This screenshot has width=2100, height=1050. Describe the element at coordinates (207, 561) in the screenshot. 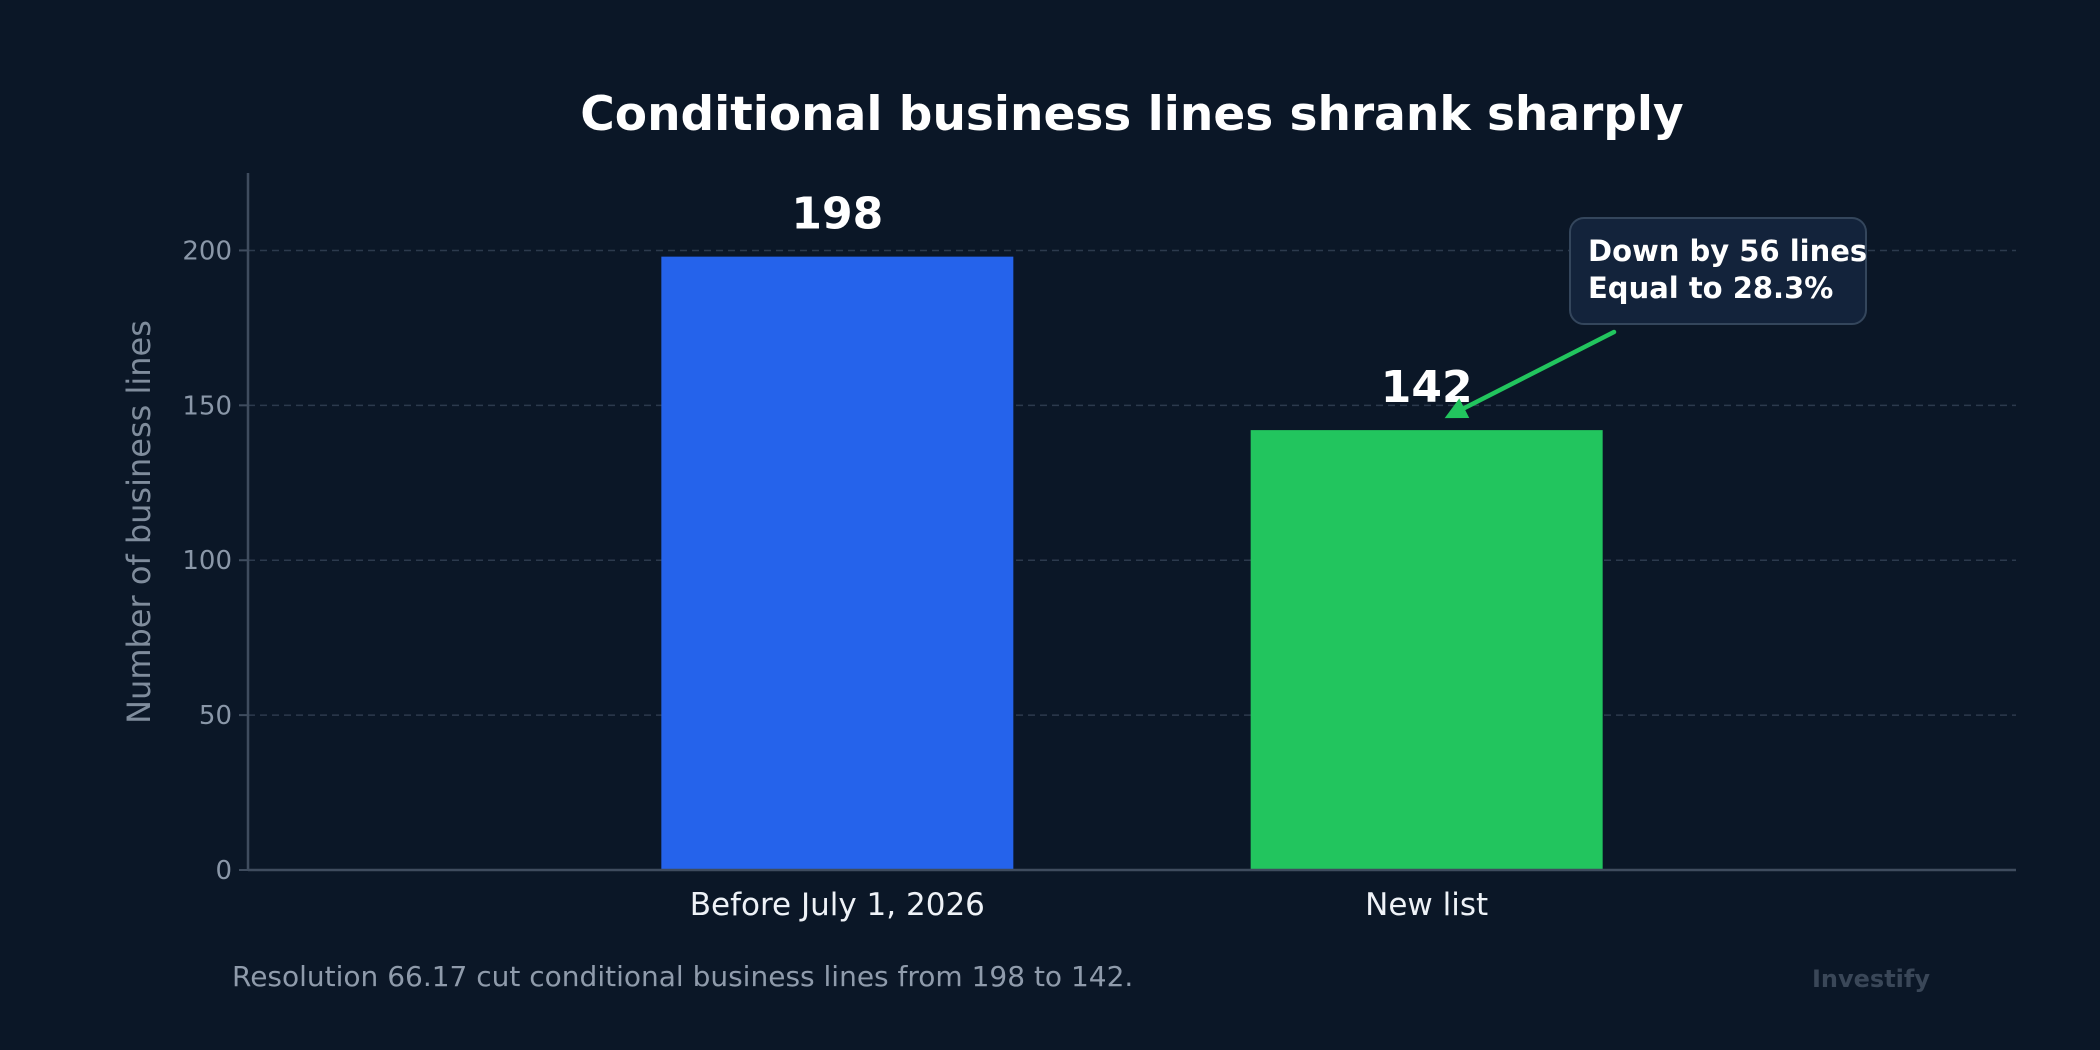

I see `y-tick-label: 100` at that location.